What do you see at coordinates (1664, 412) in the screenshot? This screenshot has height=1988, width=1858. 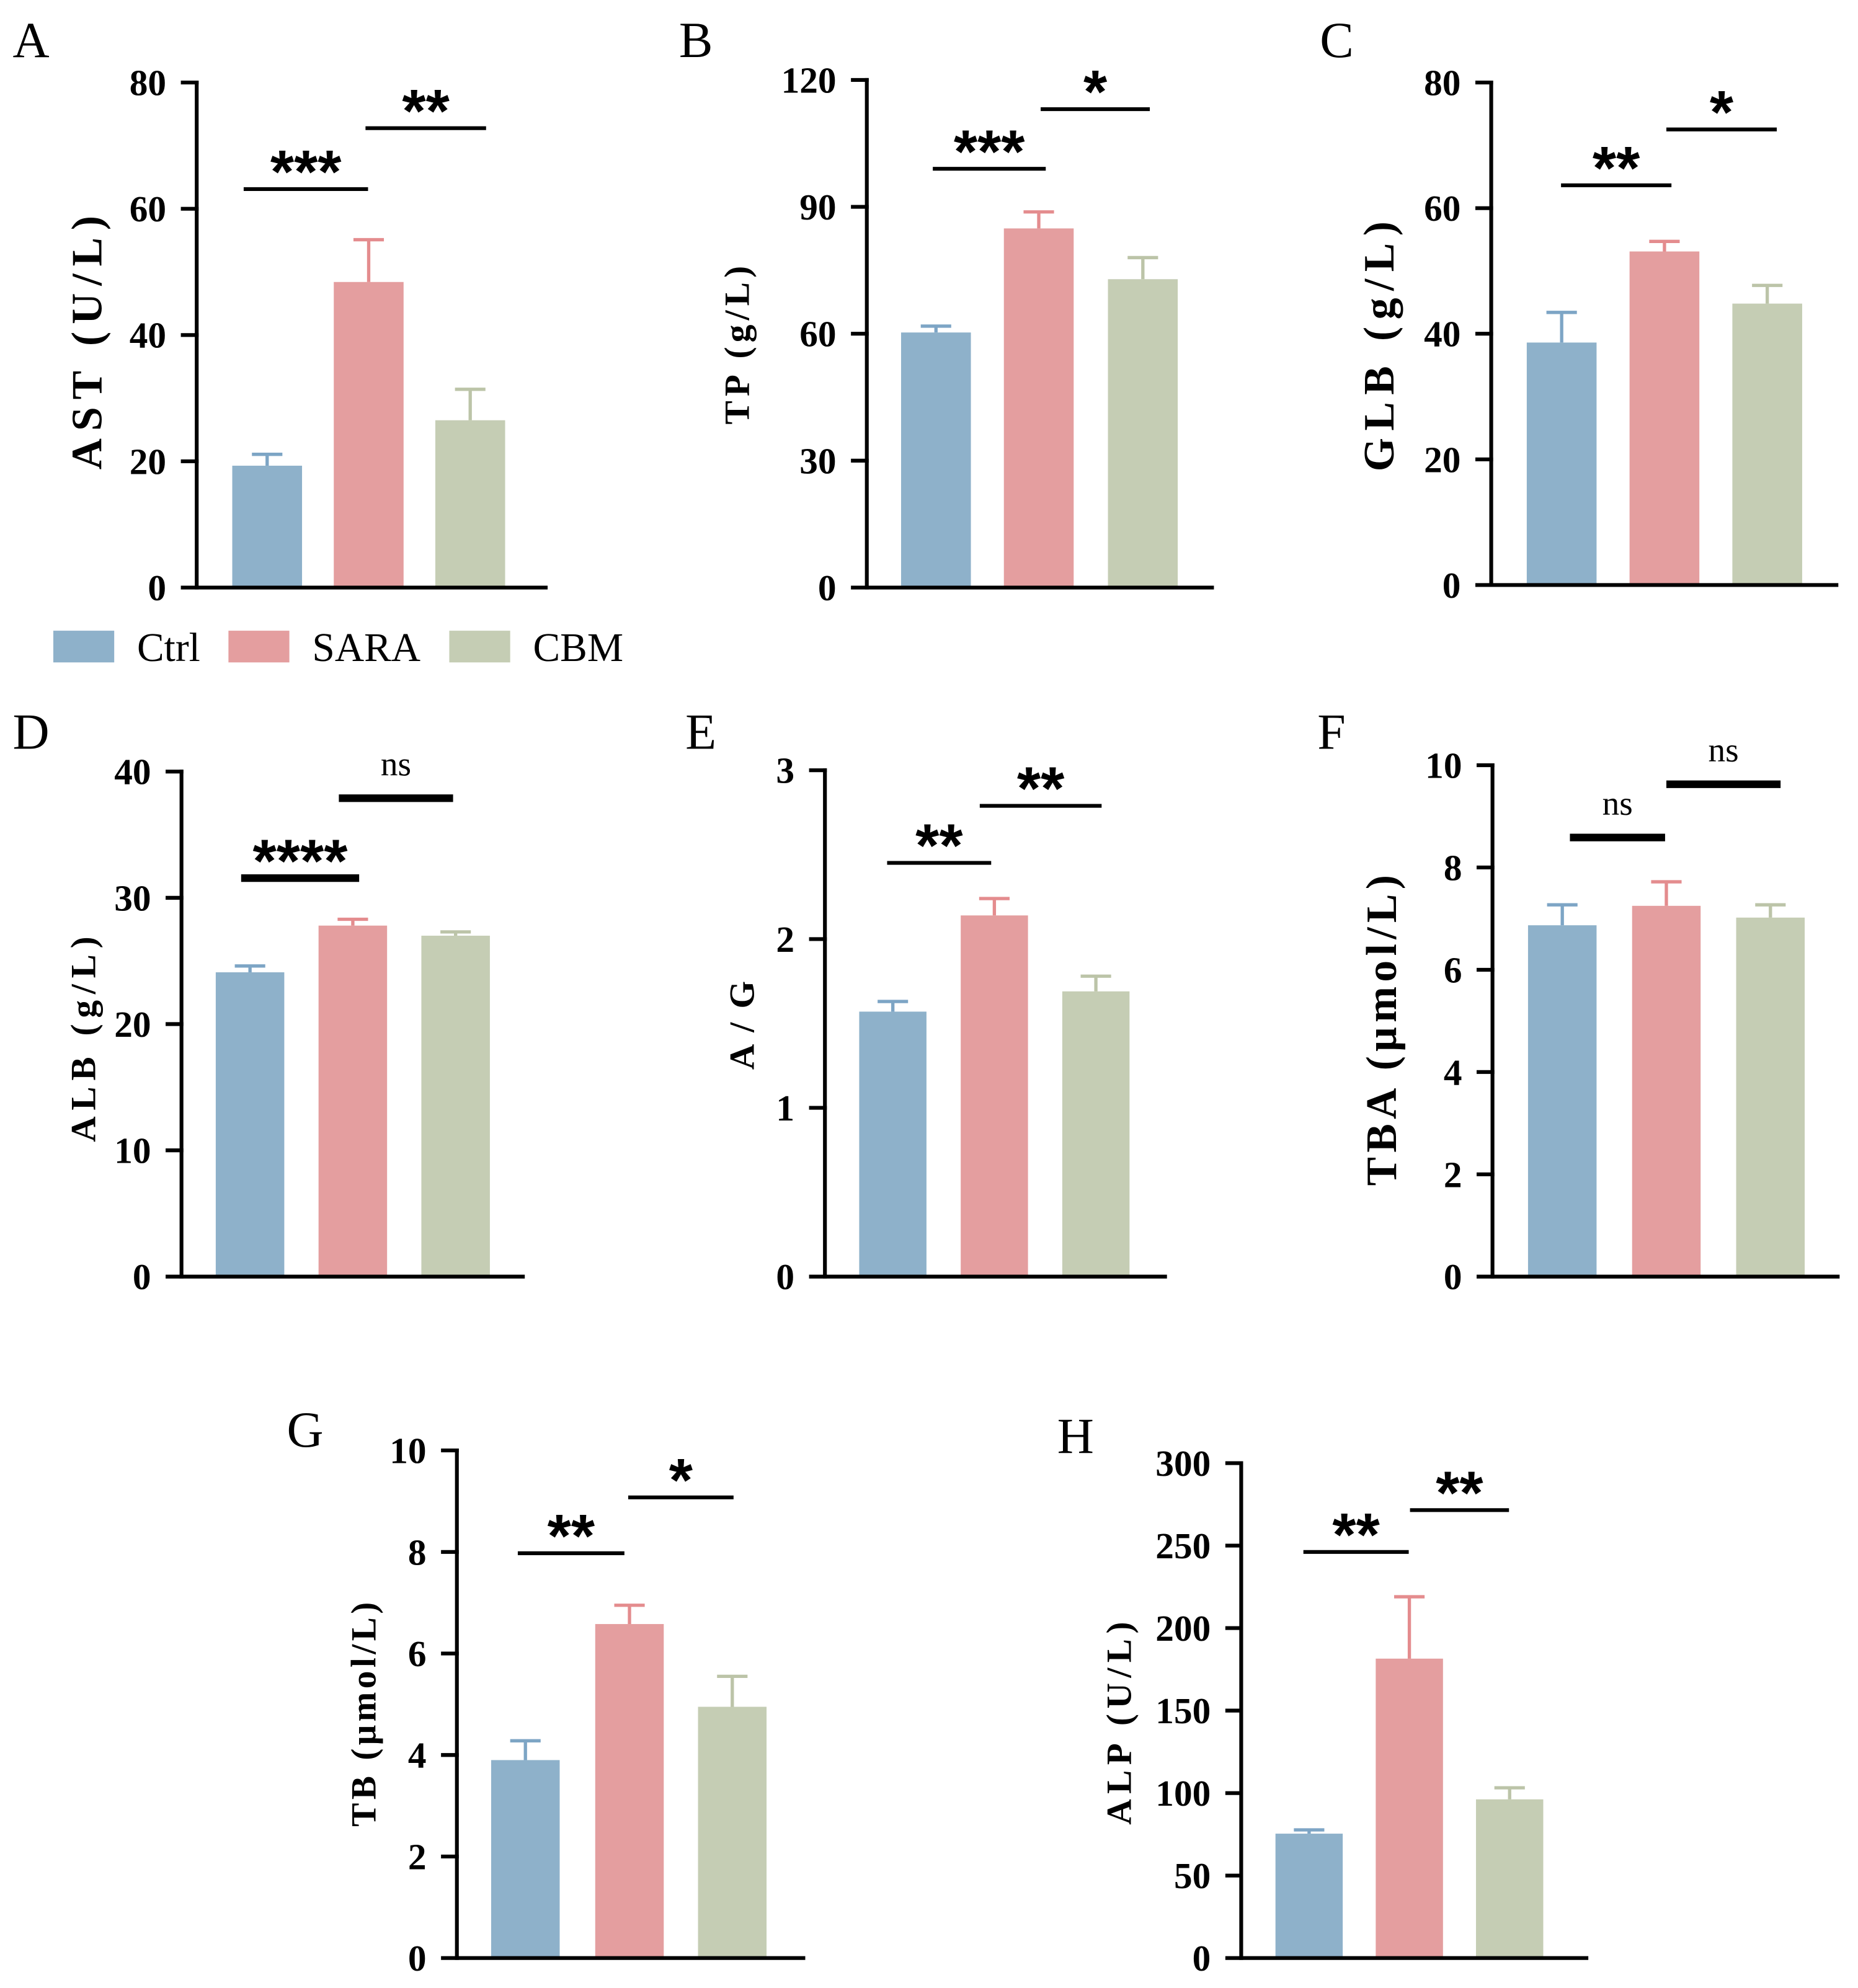 I see `bars-c` at bounding box center [1664, 412].